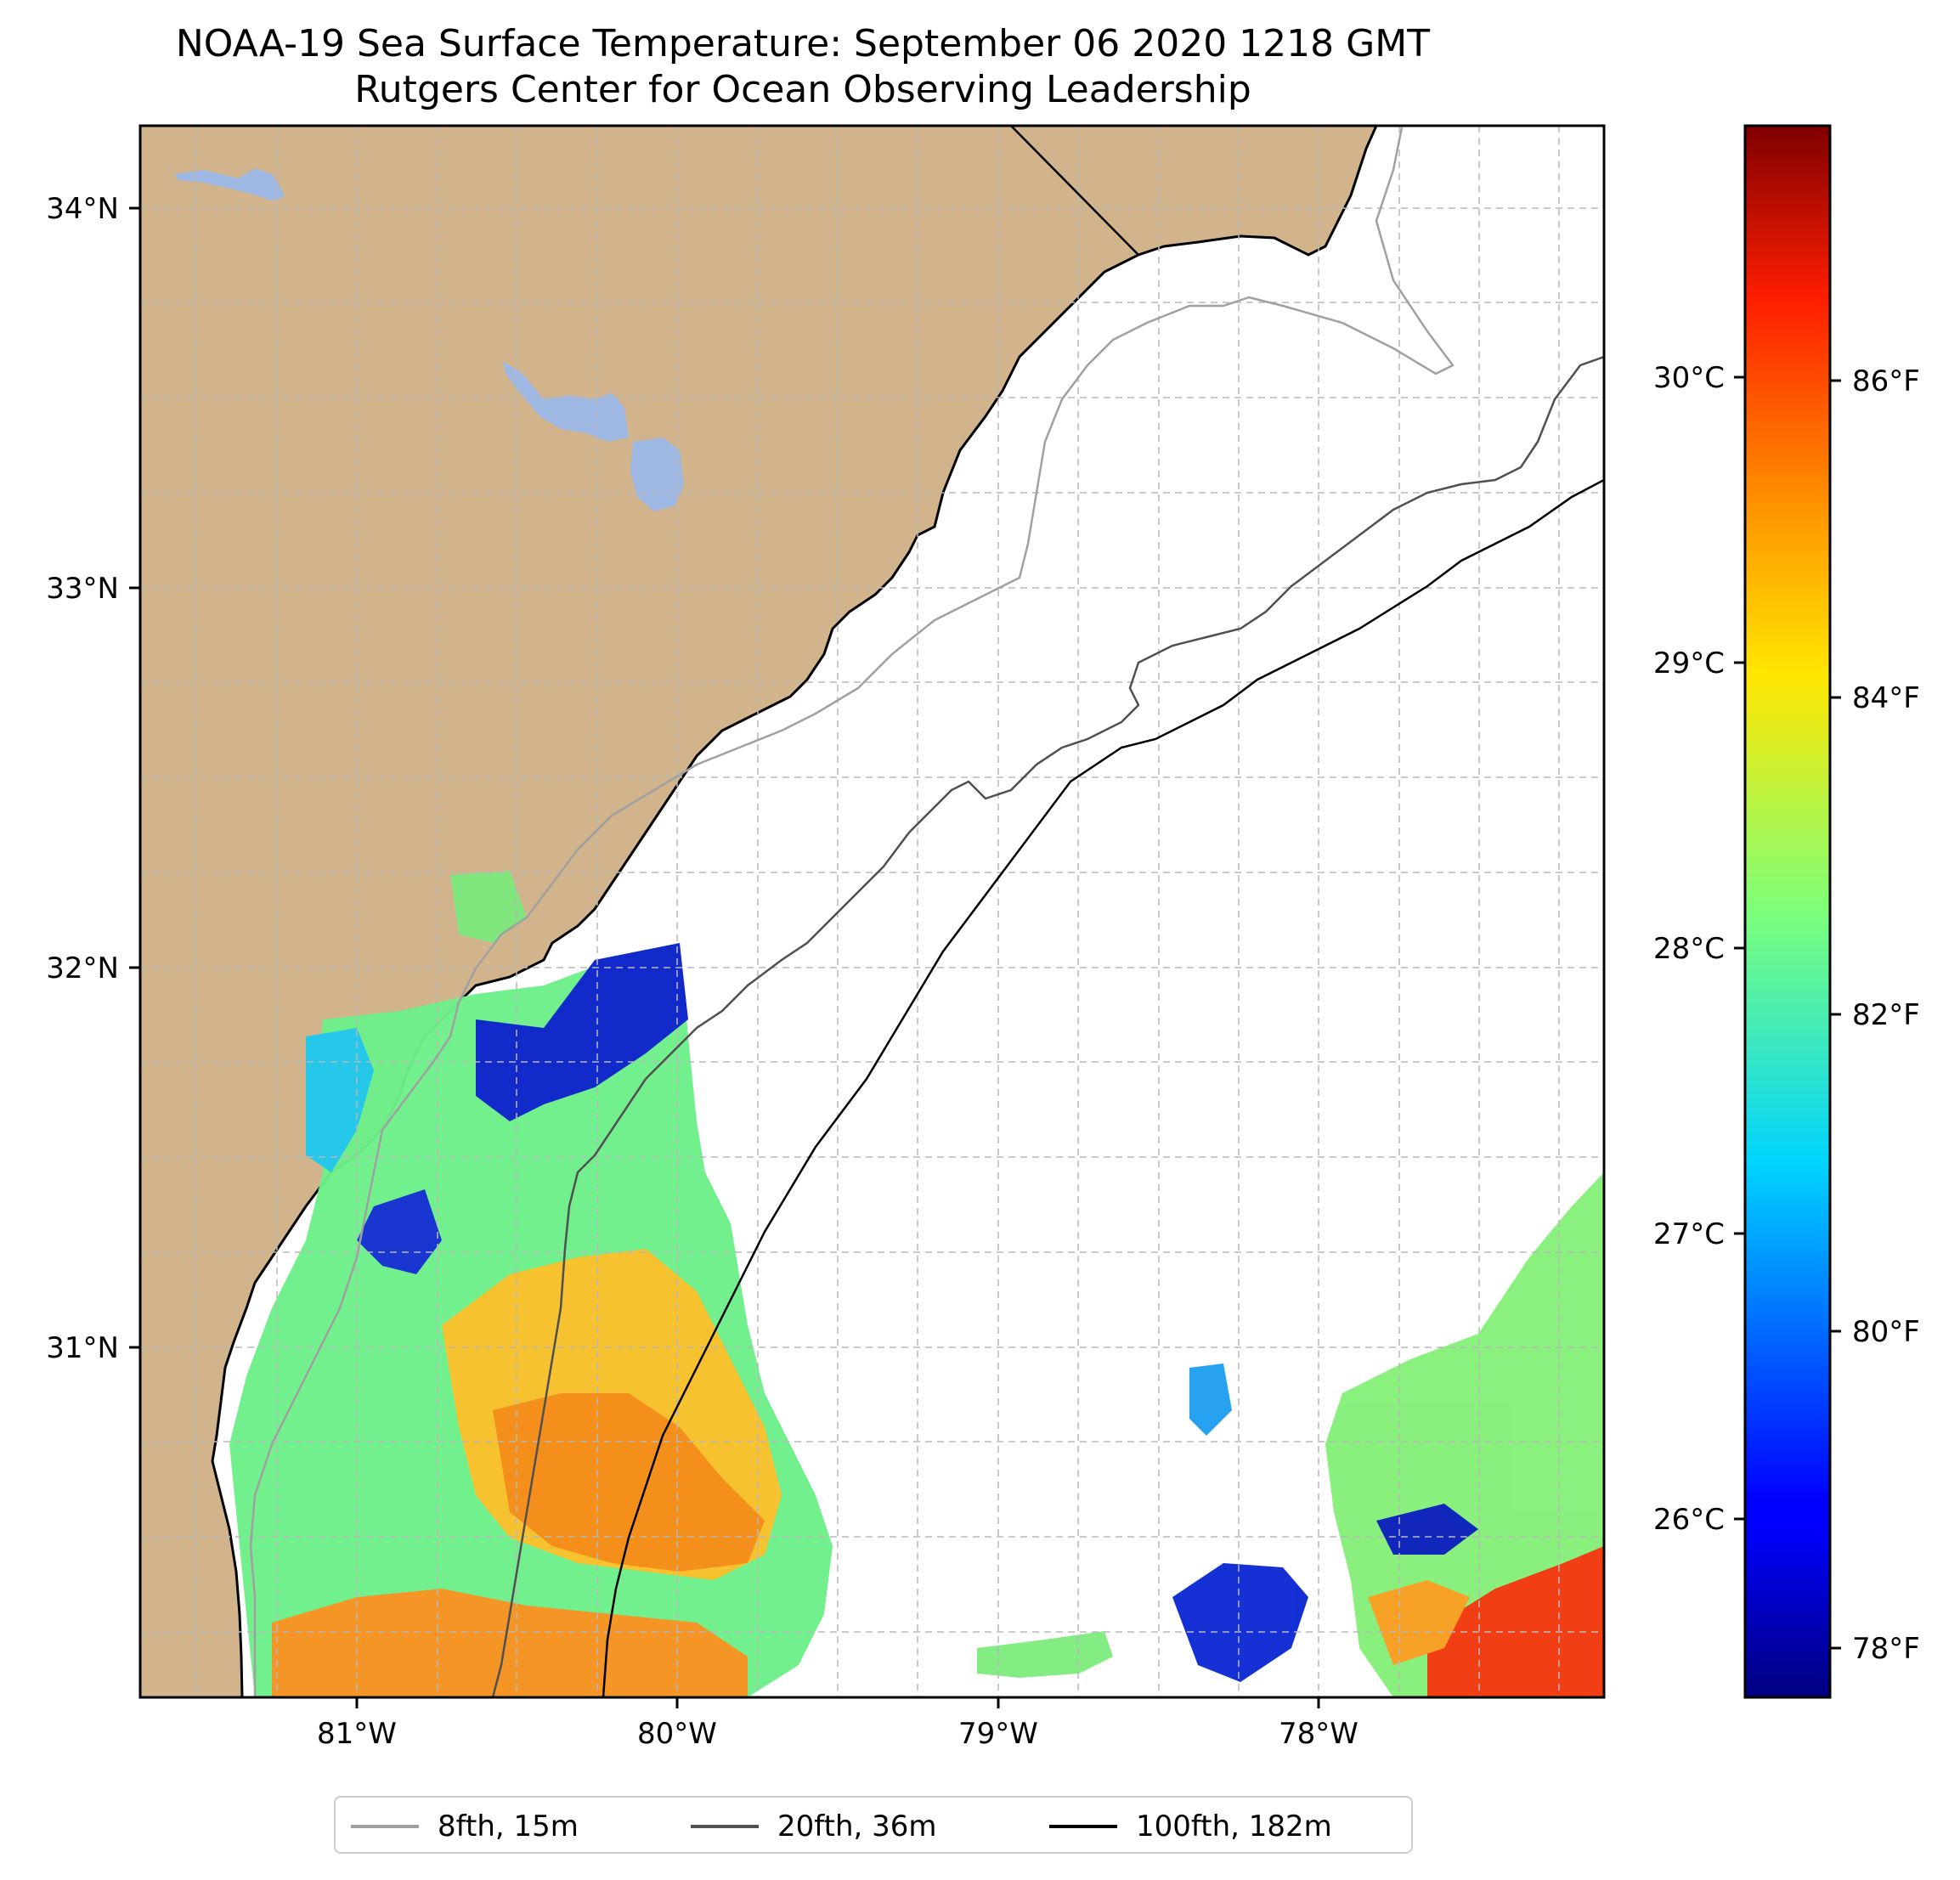 Image resolution: width=1960 pixels, height=1880 pixels. I want to click on legend-item-20fth: 20fth, 36m, so click(814, 1827).